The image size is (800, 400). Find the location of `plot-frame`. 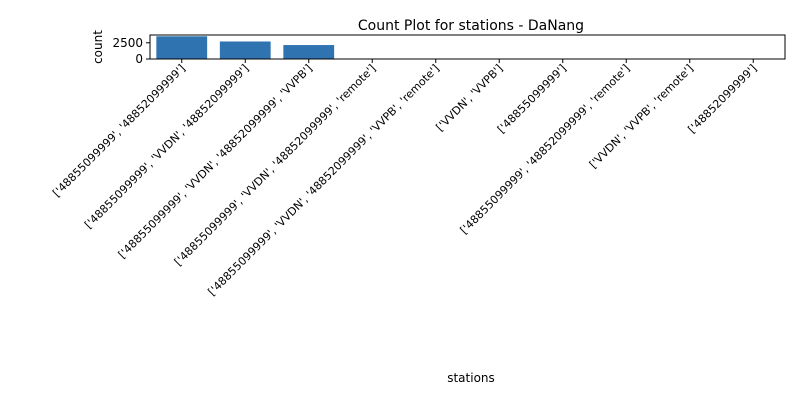

plot-frame is located at coordinates (467, 47).